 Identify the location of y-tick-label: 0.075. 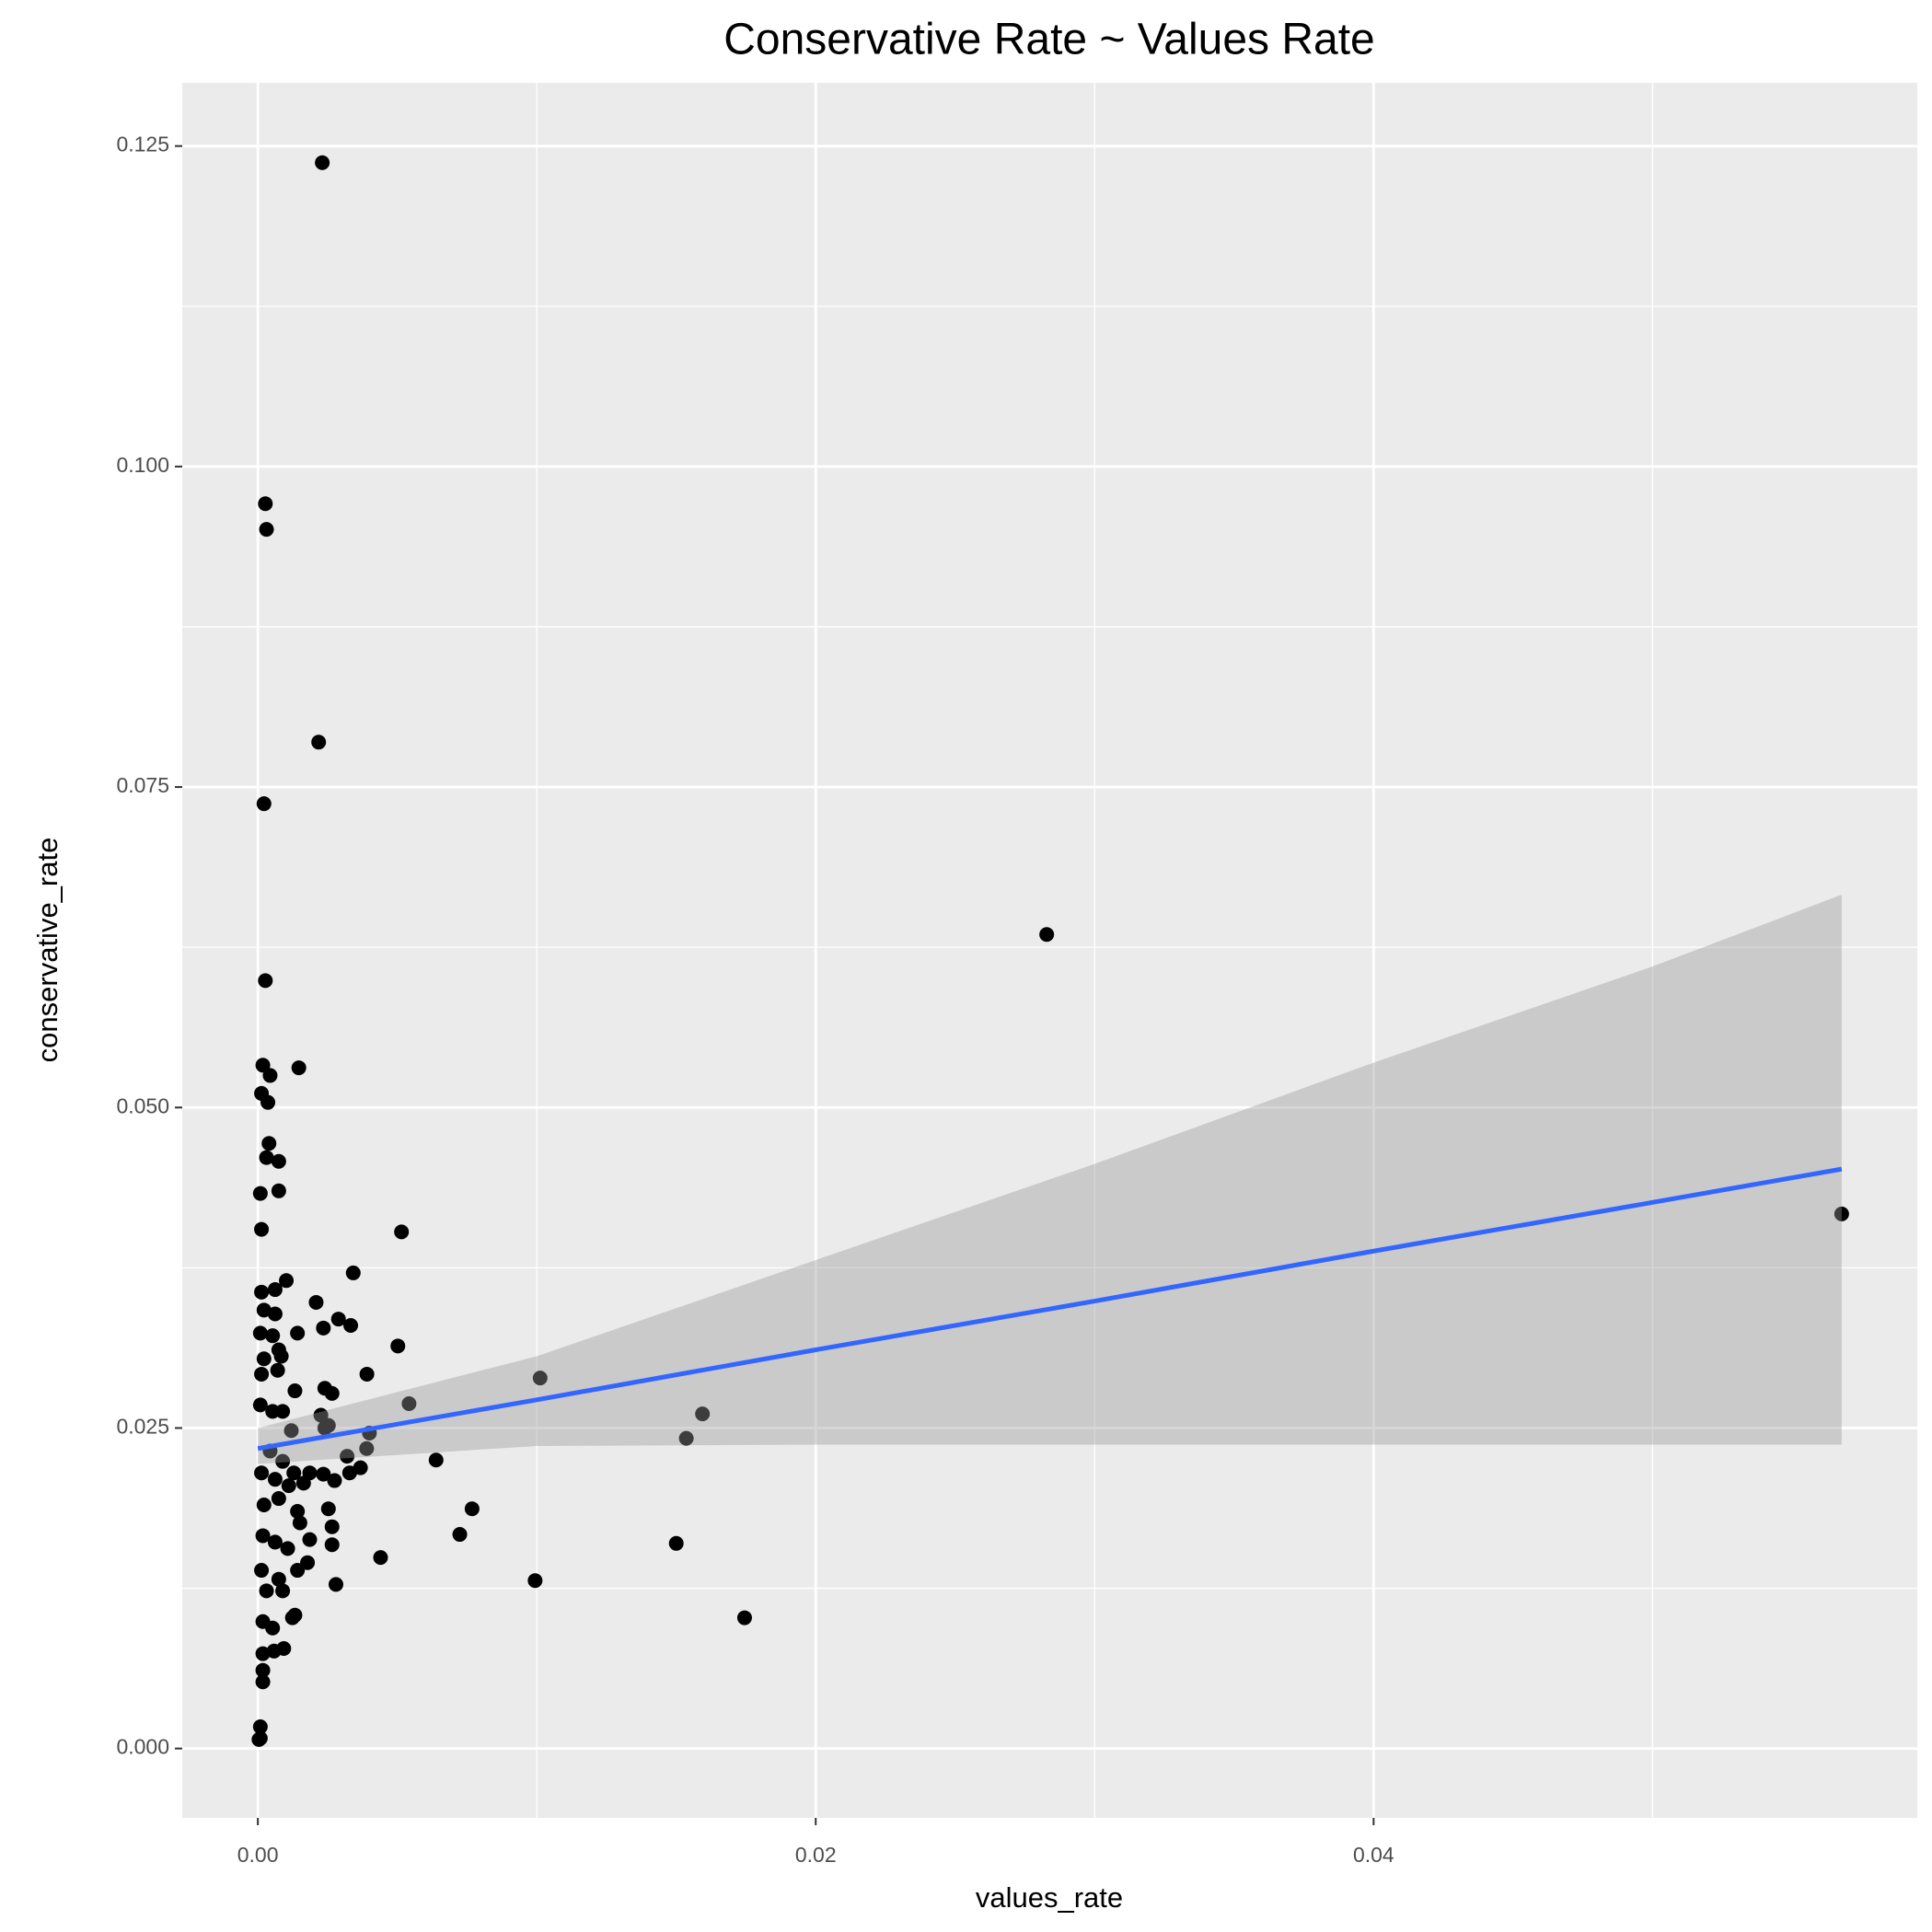
(142, 785).